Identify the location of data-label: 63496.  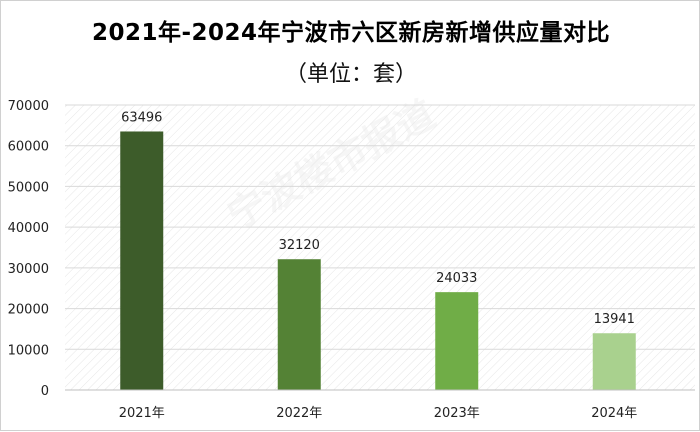
(141, 117).